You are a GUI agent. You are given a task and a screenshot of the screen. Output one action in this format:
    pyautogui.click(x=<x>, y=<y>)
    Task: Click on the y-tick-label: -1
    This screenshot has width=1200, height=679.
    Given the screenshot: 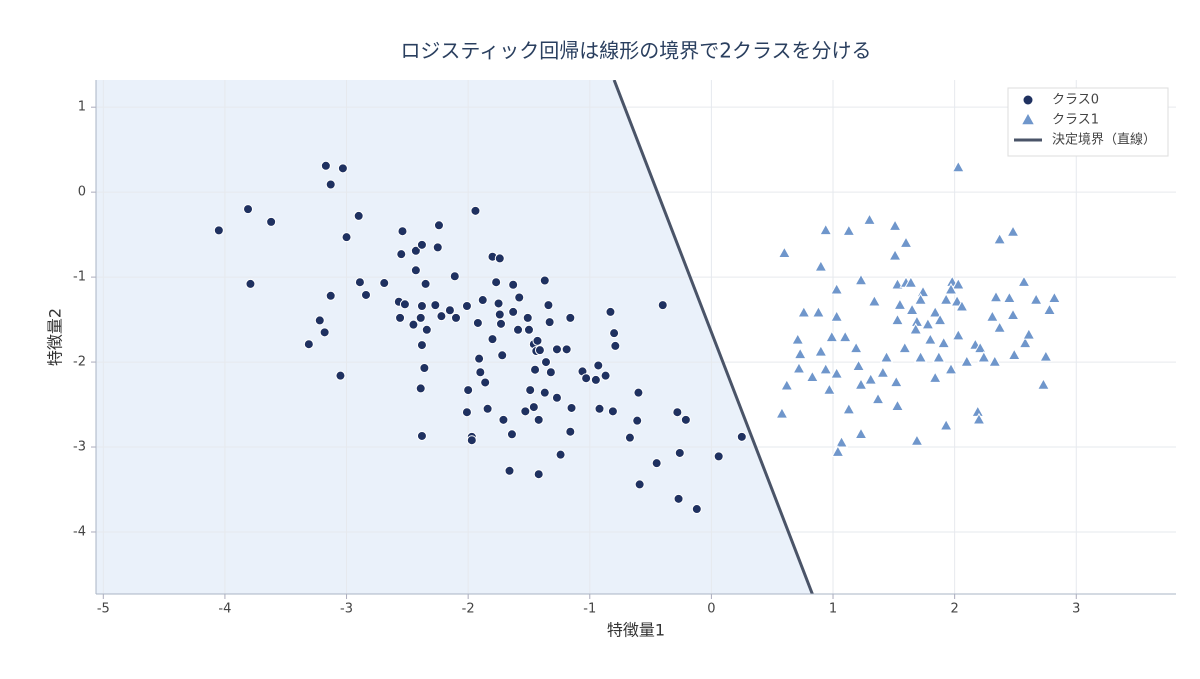 What is the action you would take?
    pyautogui.click(x=79, y=277)
    